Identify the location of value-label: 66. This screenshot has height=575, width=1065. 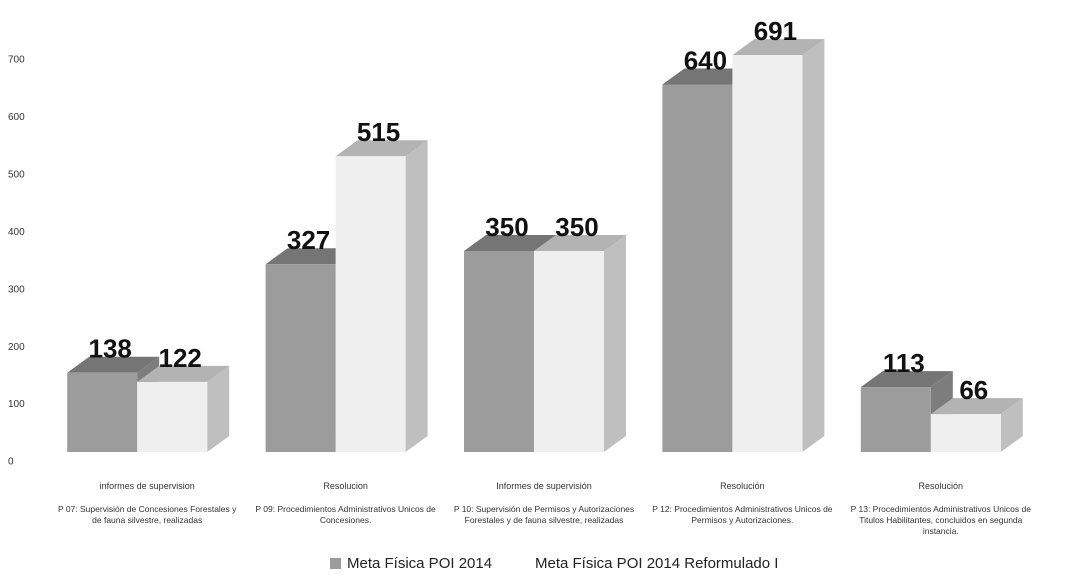
(973, 390).